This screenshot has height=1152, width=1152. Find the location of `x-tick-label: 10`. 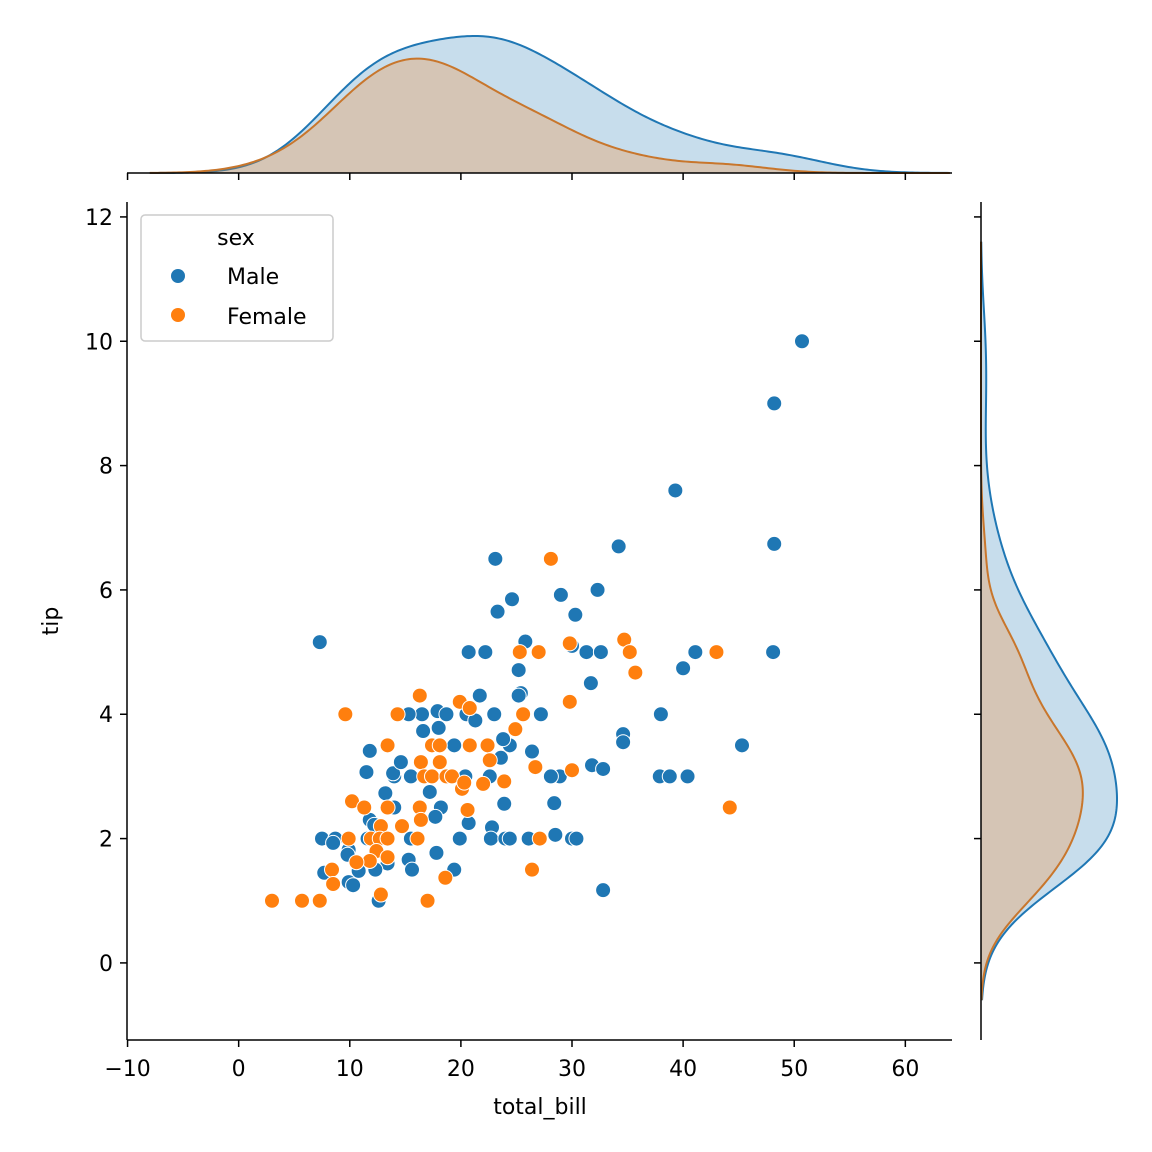

x-tick-label: 10 is located at coordinates (350, 1069).